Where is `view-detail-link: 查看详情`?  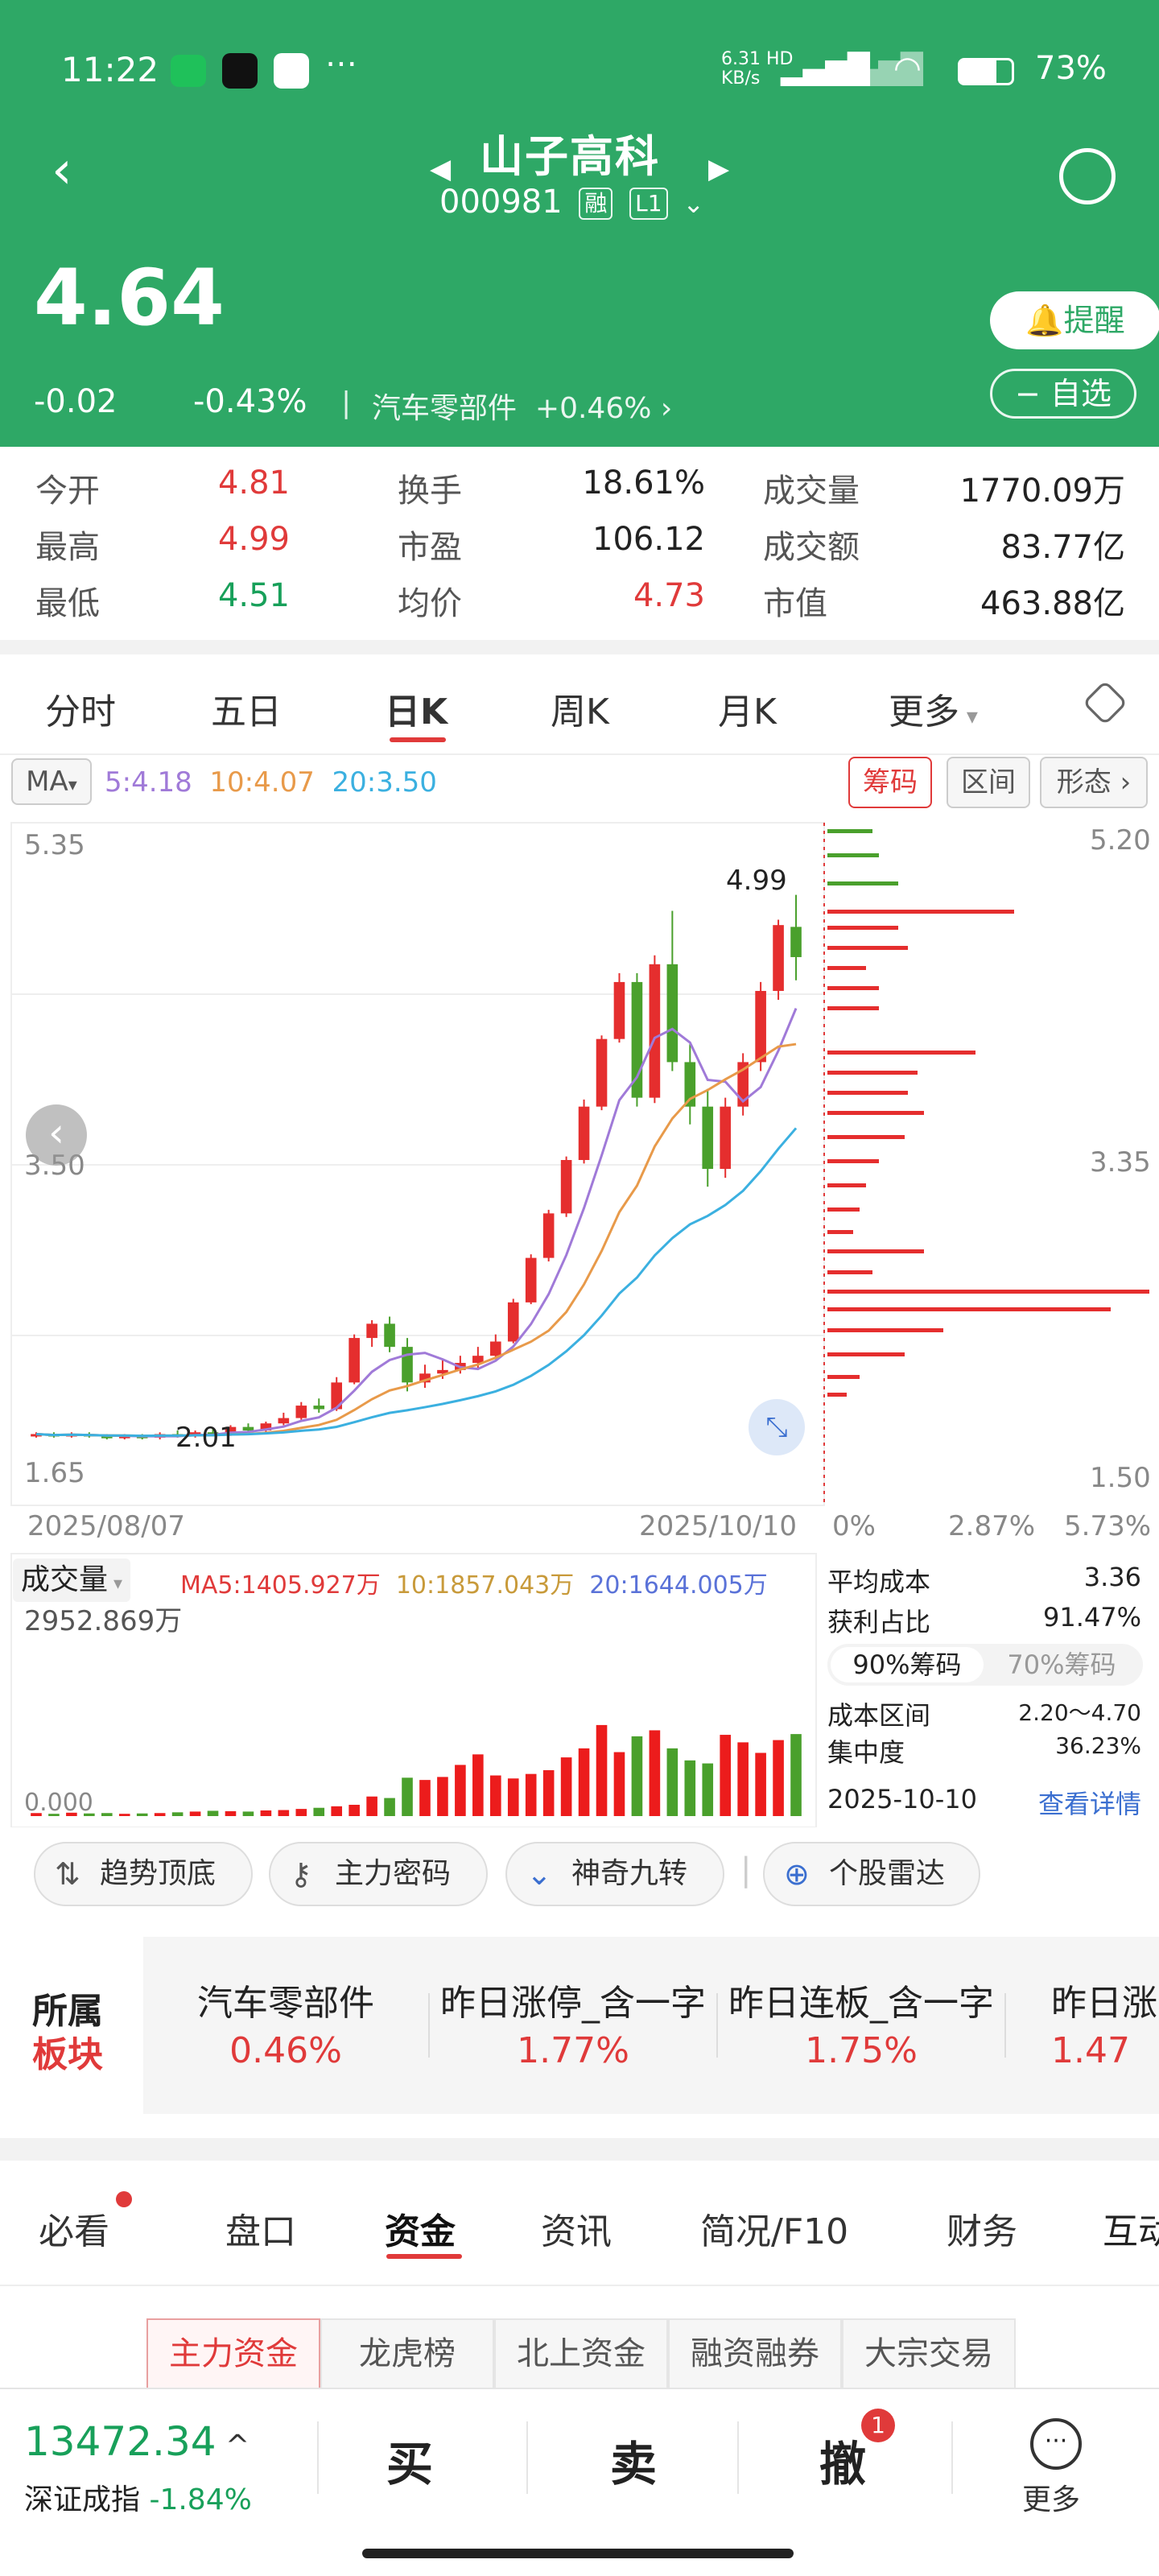 view-detail-link: 查看详情 is located at coordinates (1089, 1804).